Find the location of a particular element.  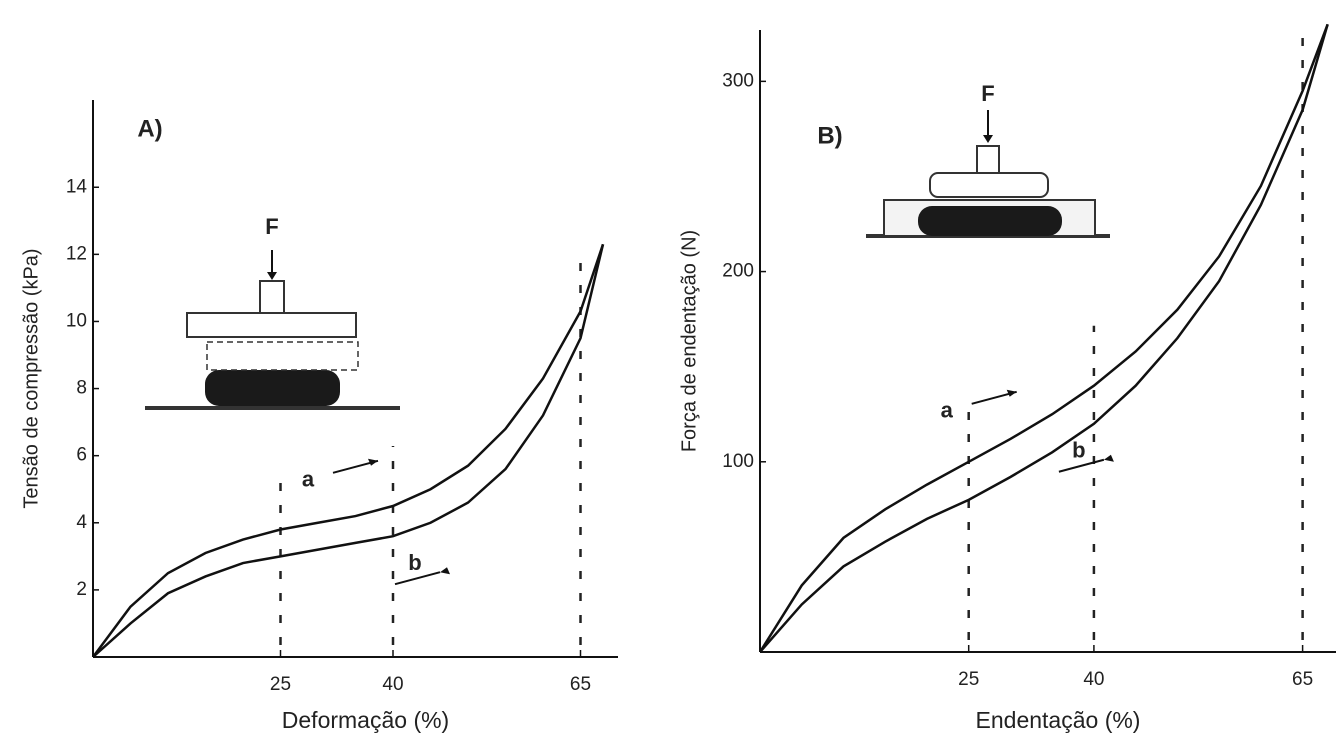

x-axis-title: Deformação (%) is located at coordinates (365, 720).